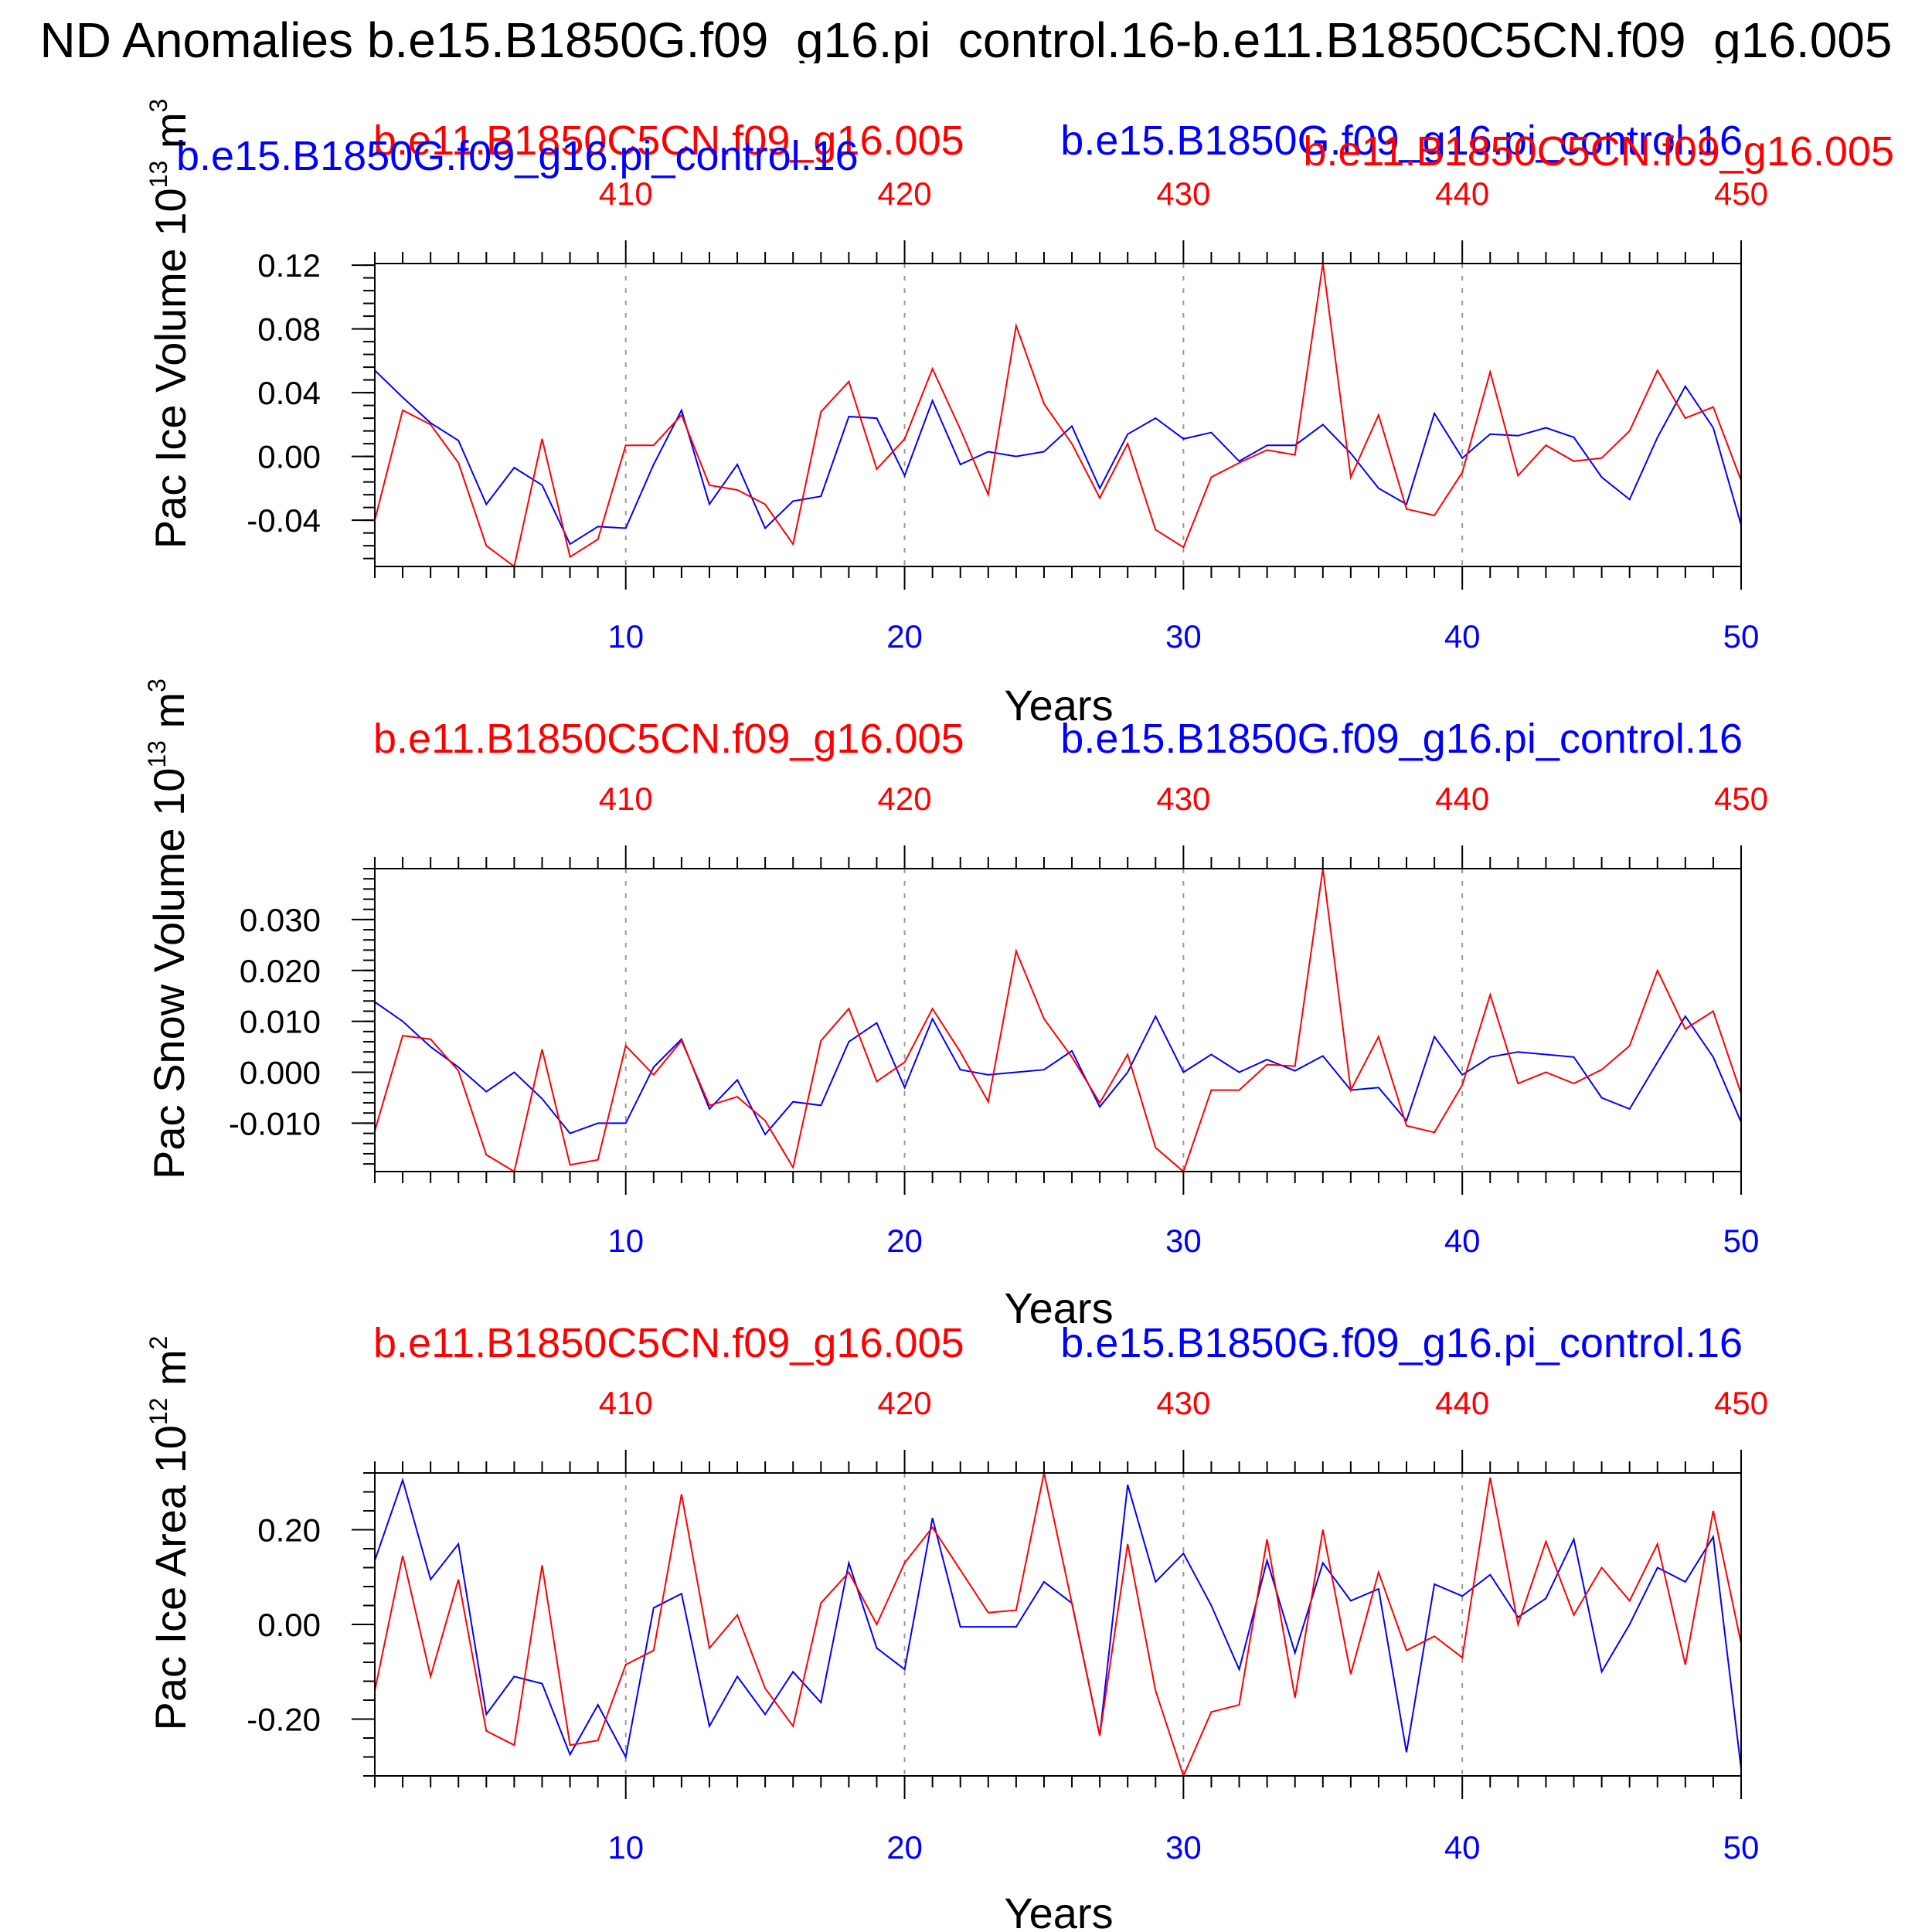 The image size is (1932, 1932). I want to click on y-tick-label: -0.04, so click(284, 521).